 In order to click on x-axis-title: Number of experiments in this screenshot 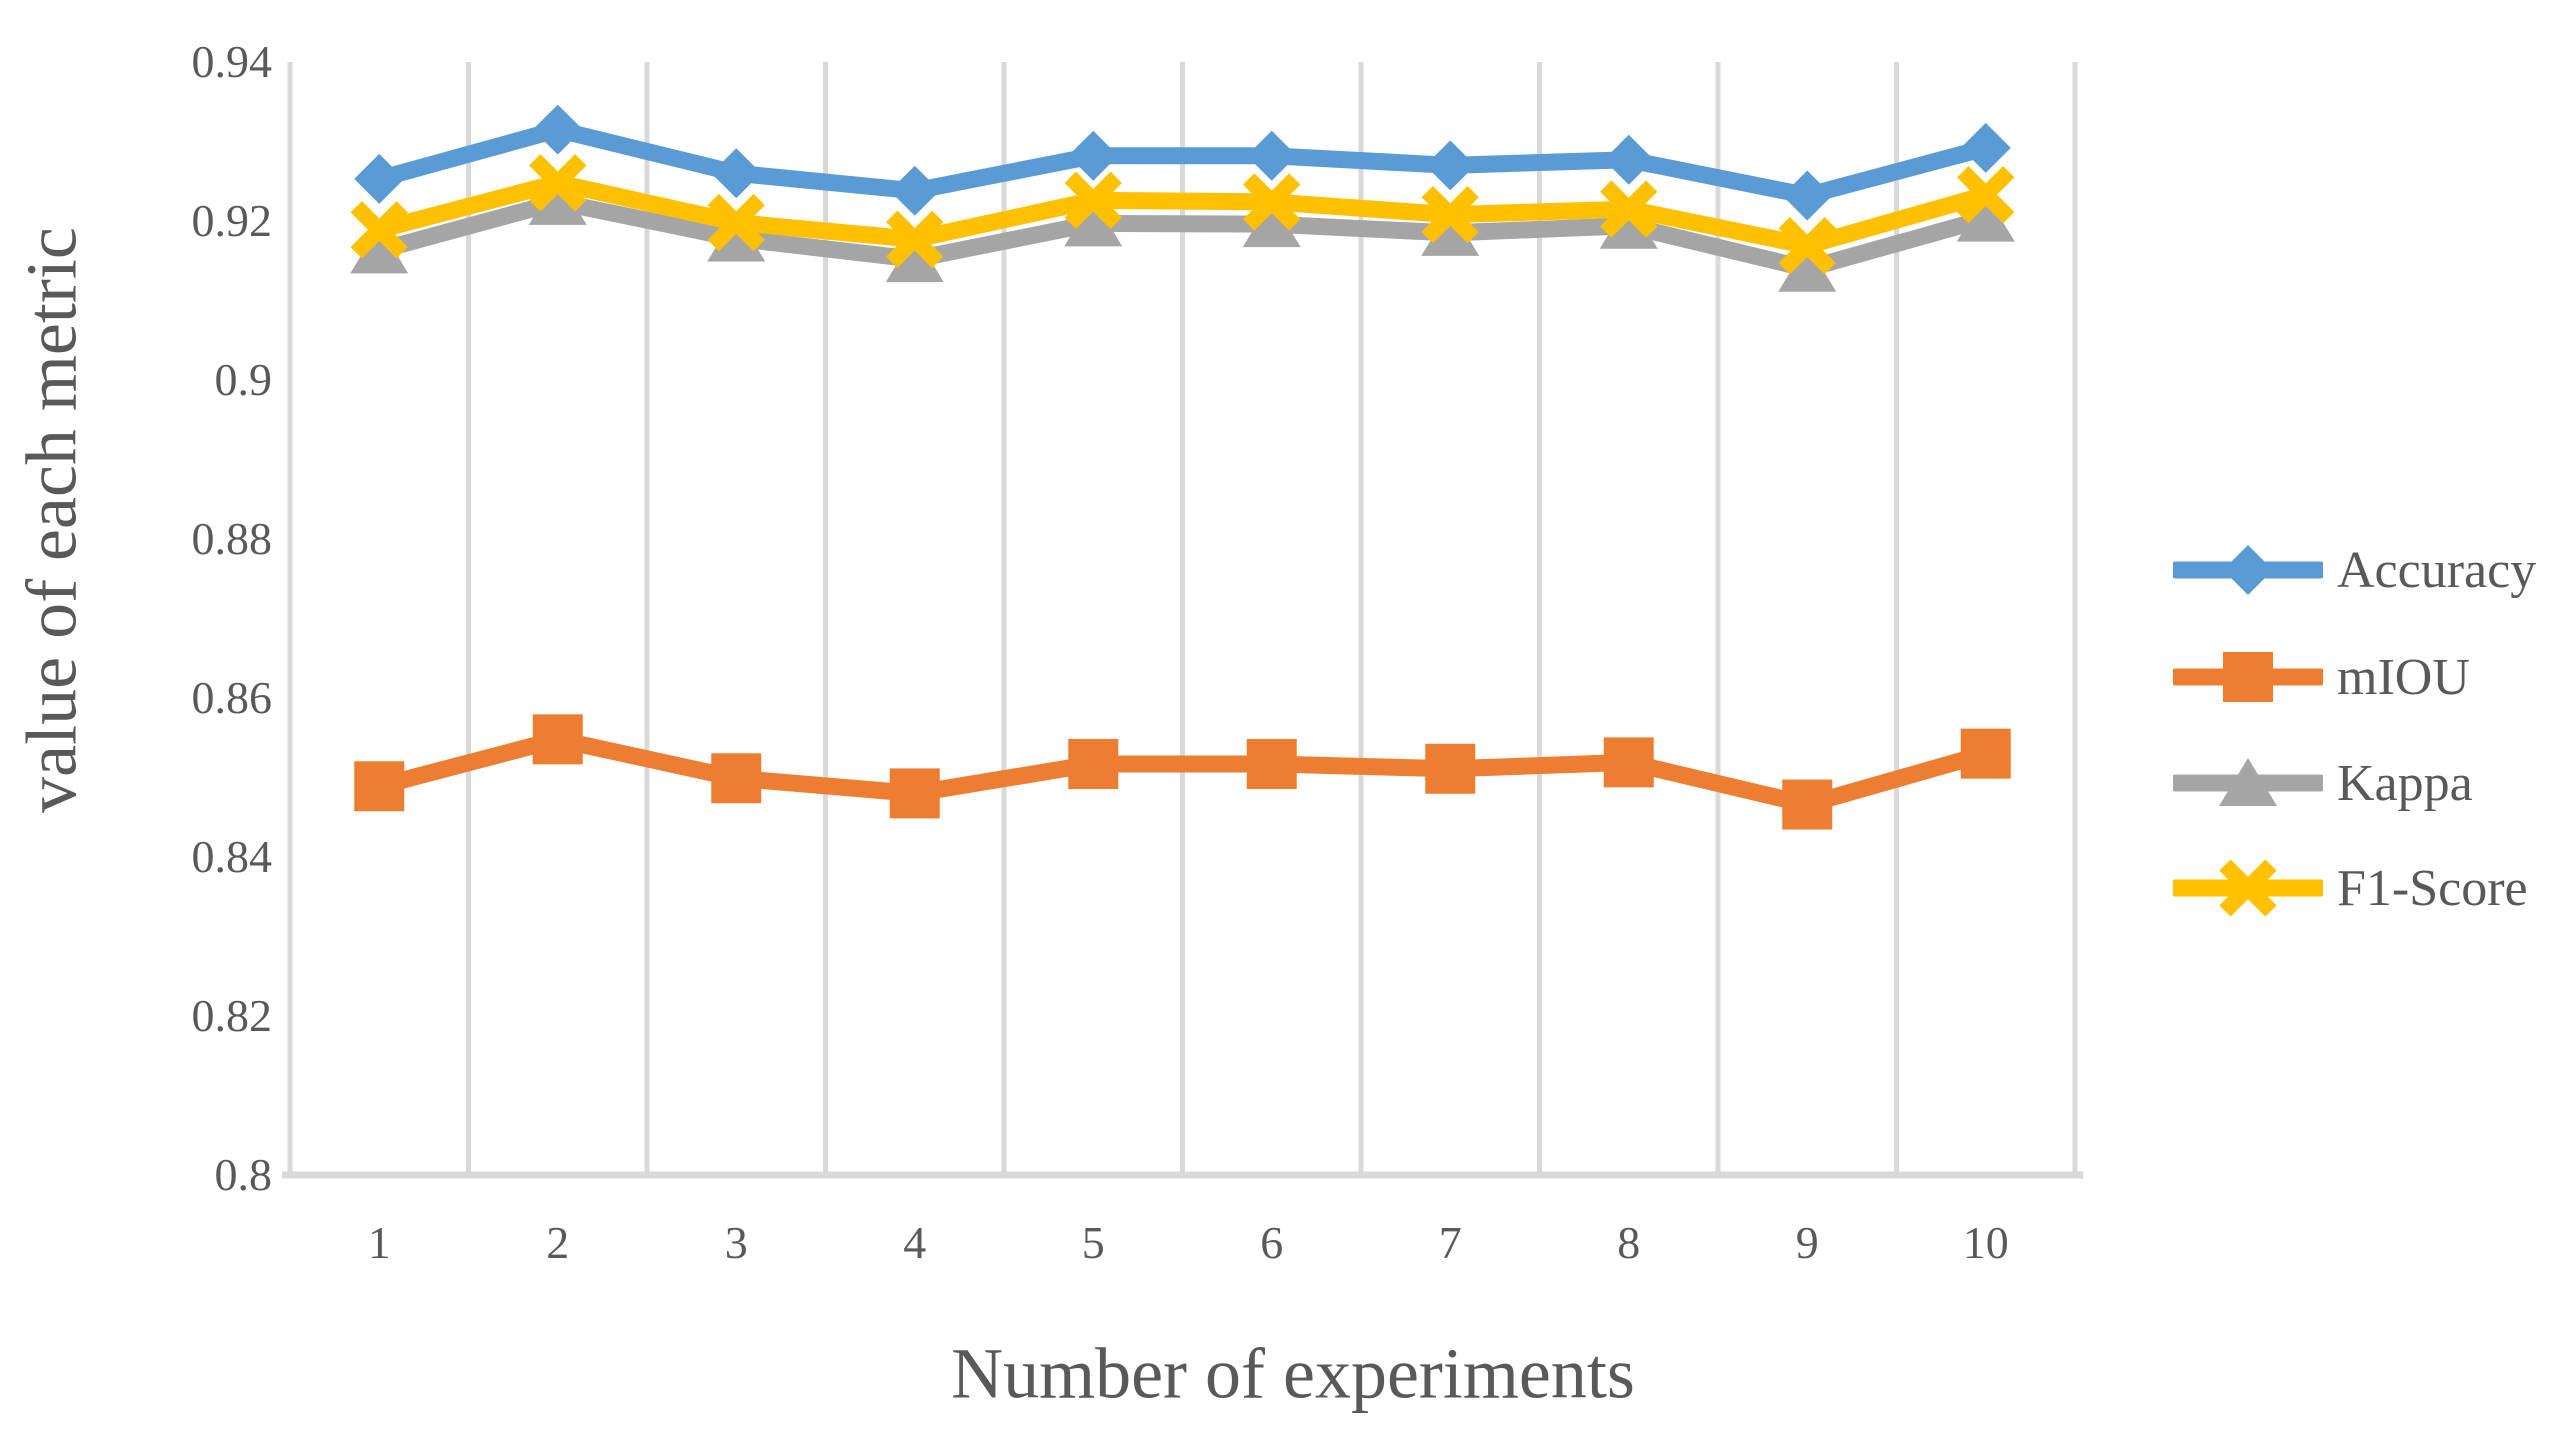, I will do `click(1293, 1373)`.